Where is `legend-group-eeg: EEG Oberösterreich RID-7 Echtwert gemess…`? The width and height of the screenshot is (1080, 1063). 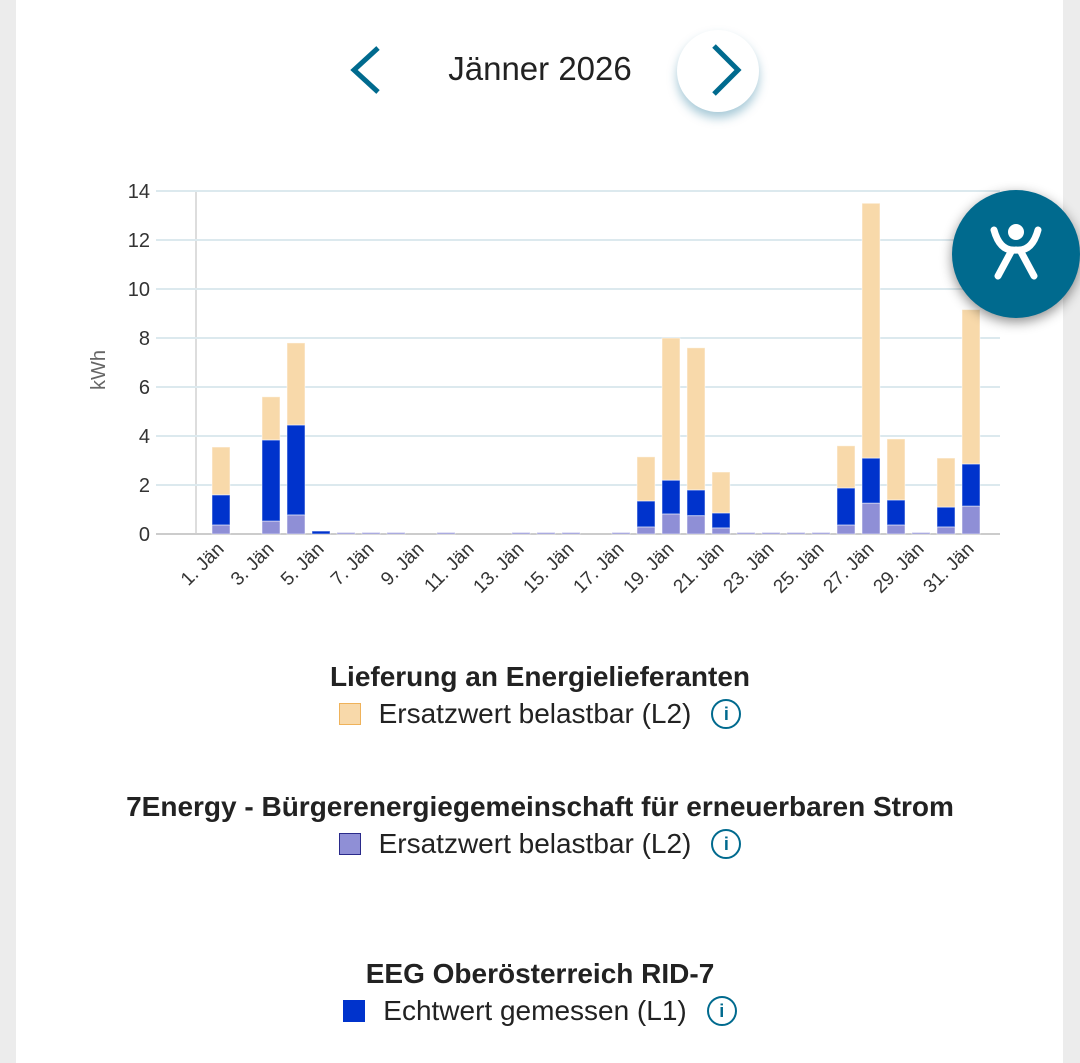 legend-group-eeg: EEG Oberösterreich RID-7 Echtwert gemess… is located at coordinates (540, 991).